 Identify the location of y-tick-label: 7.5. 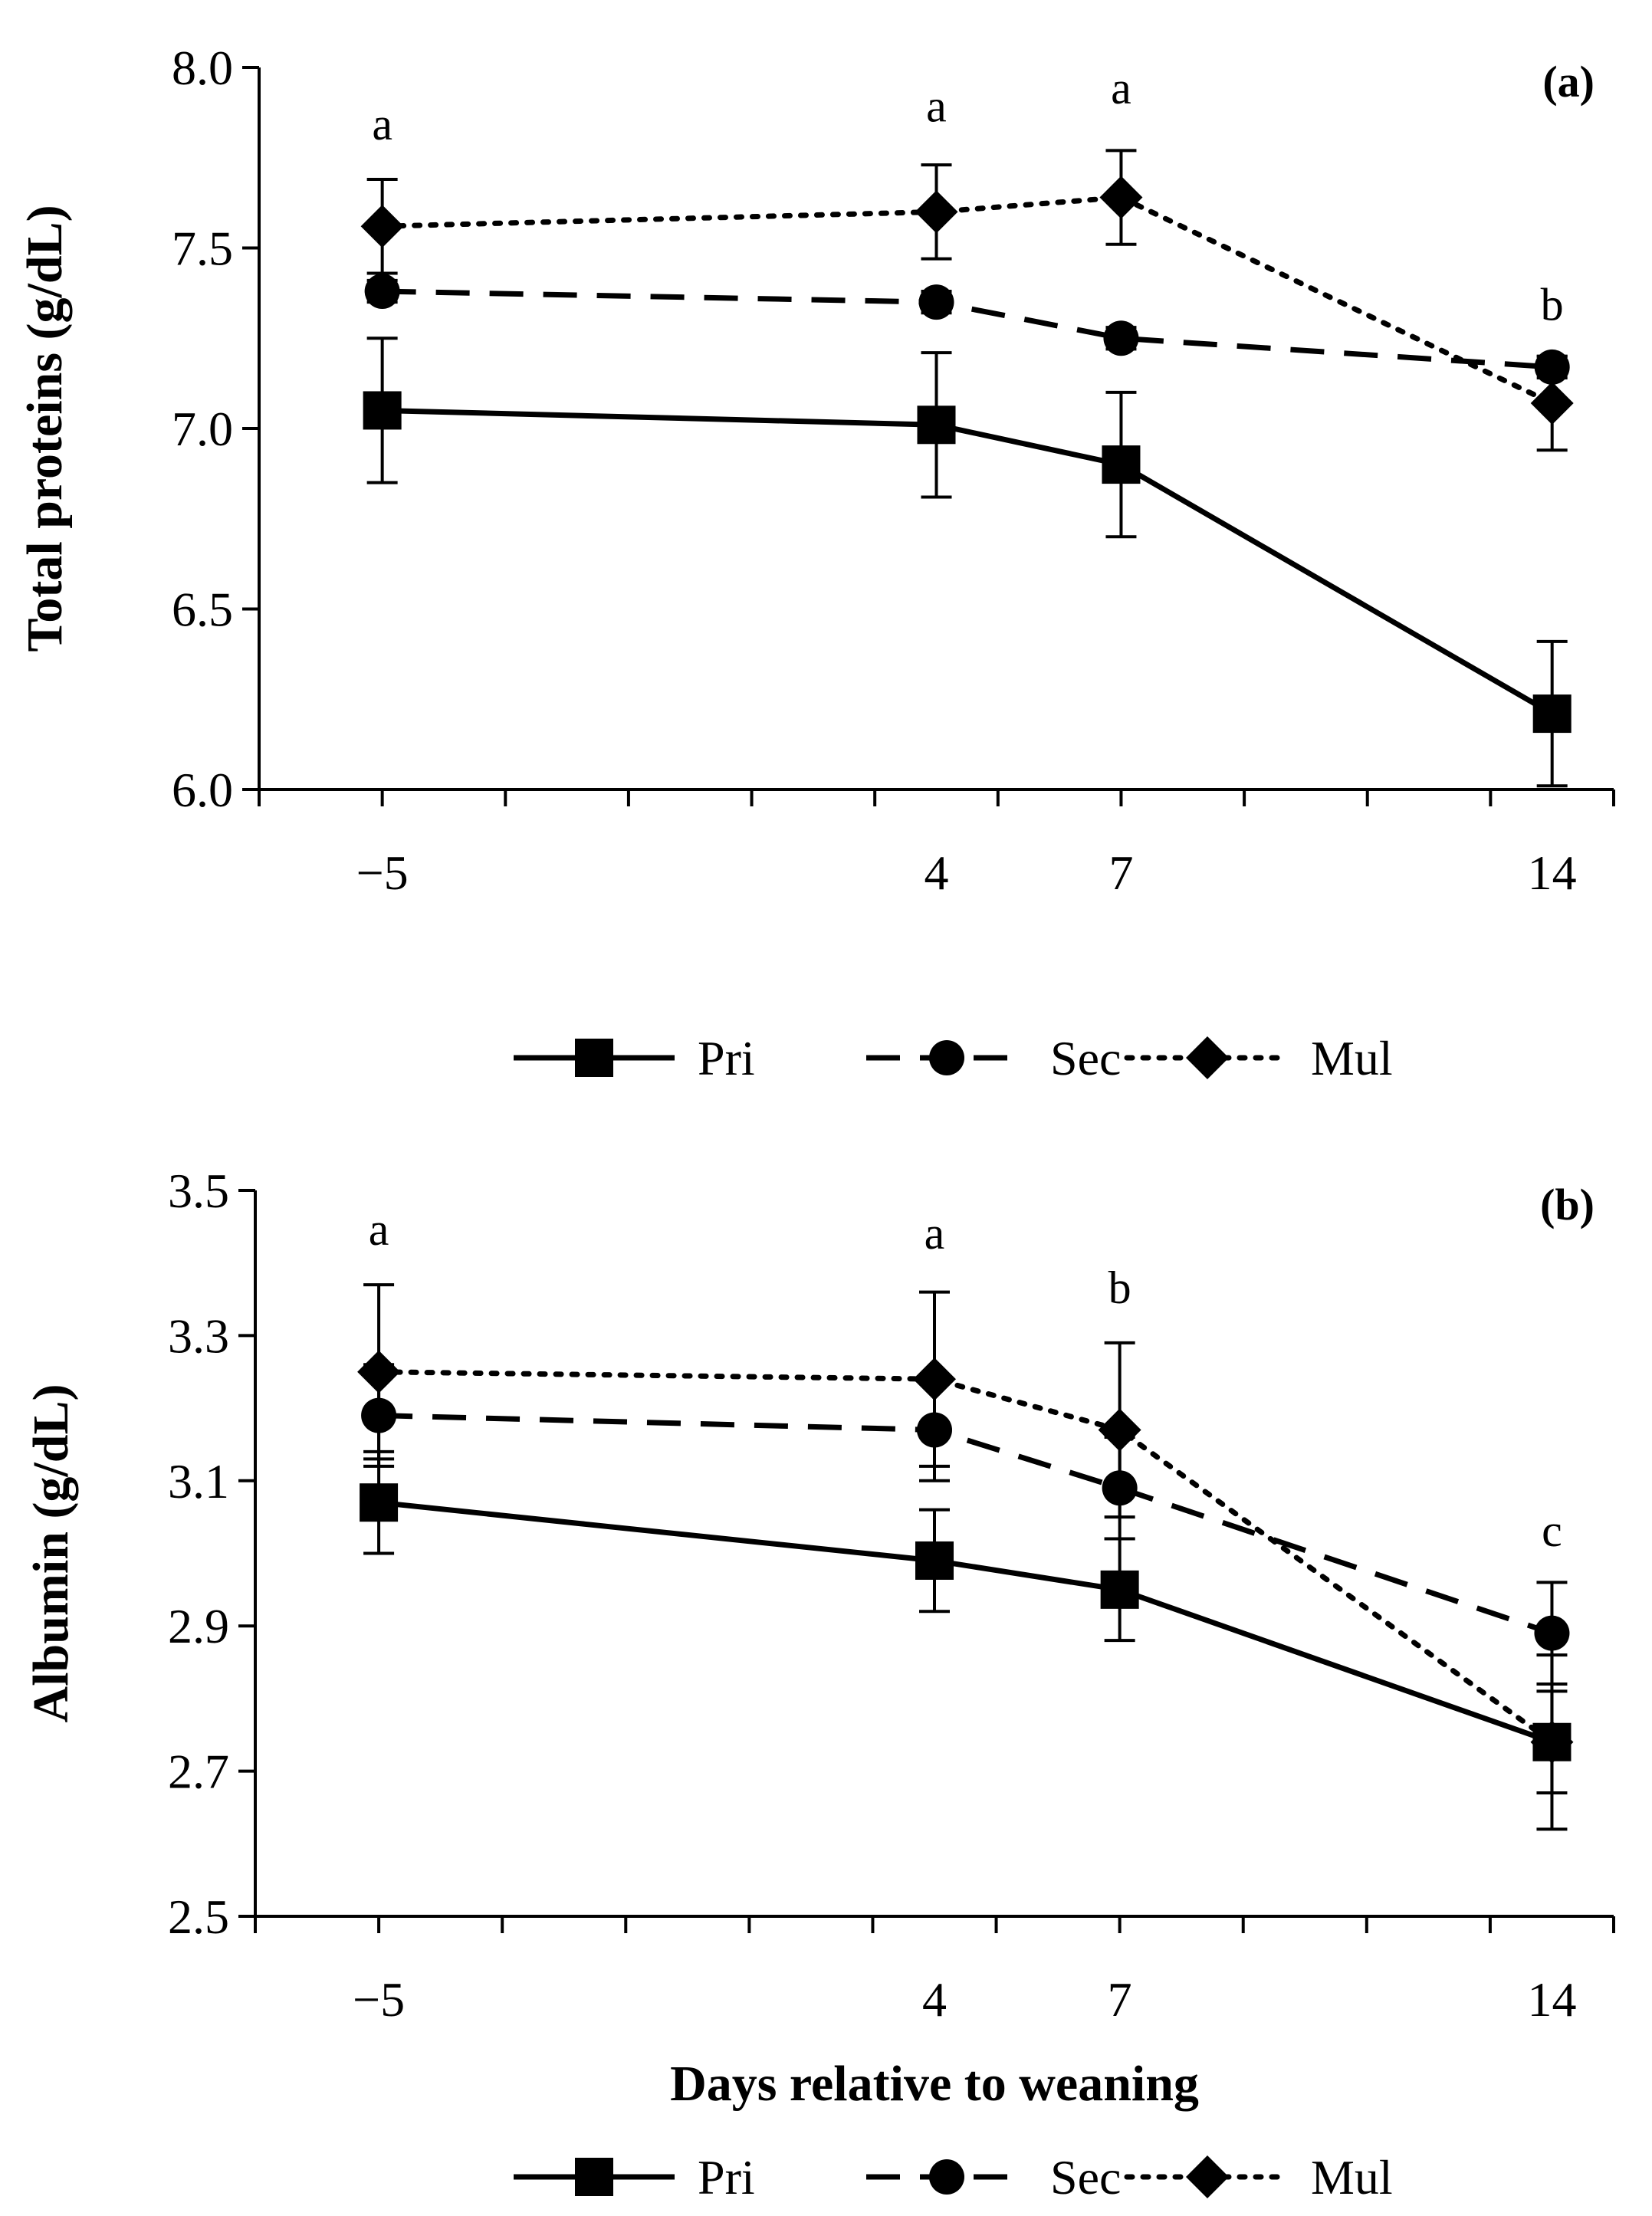
(202, 249).